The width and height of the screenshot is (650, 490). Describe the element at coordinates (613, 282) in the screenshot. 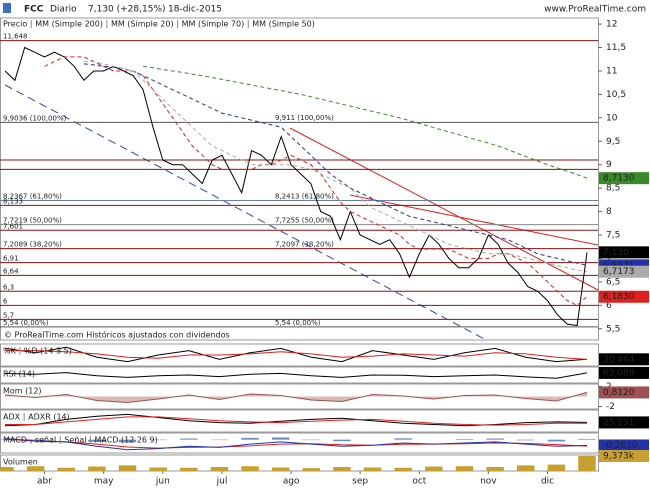

I see `y-tick-label: 6,5` at that location.